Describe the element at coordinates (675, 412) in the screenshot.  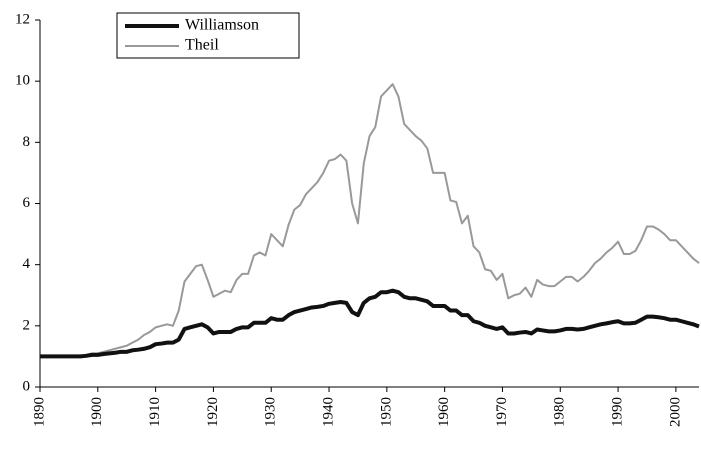
I see `x-tick-label: 2000` at that location.